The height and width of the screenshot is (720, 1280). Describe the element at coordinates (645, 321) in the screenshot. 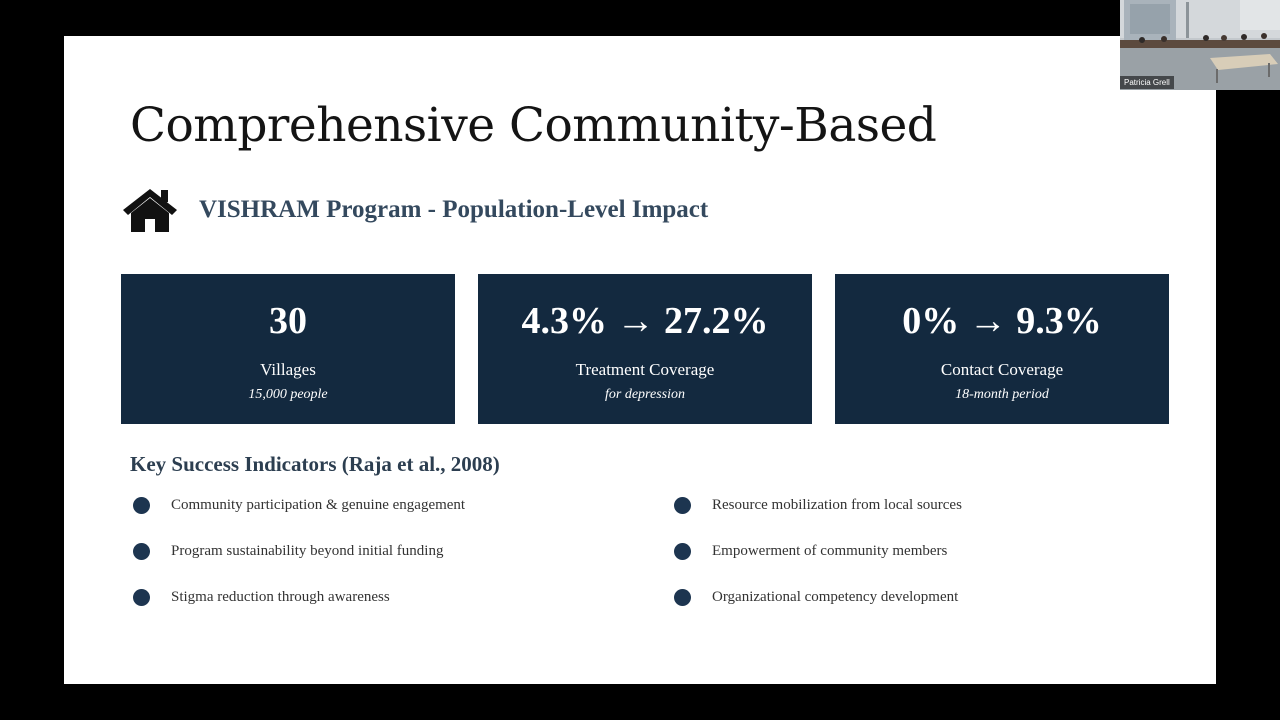

I see `stat-value: 4.3% → 27.2%` at that location.